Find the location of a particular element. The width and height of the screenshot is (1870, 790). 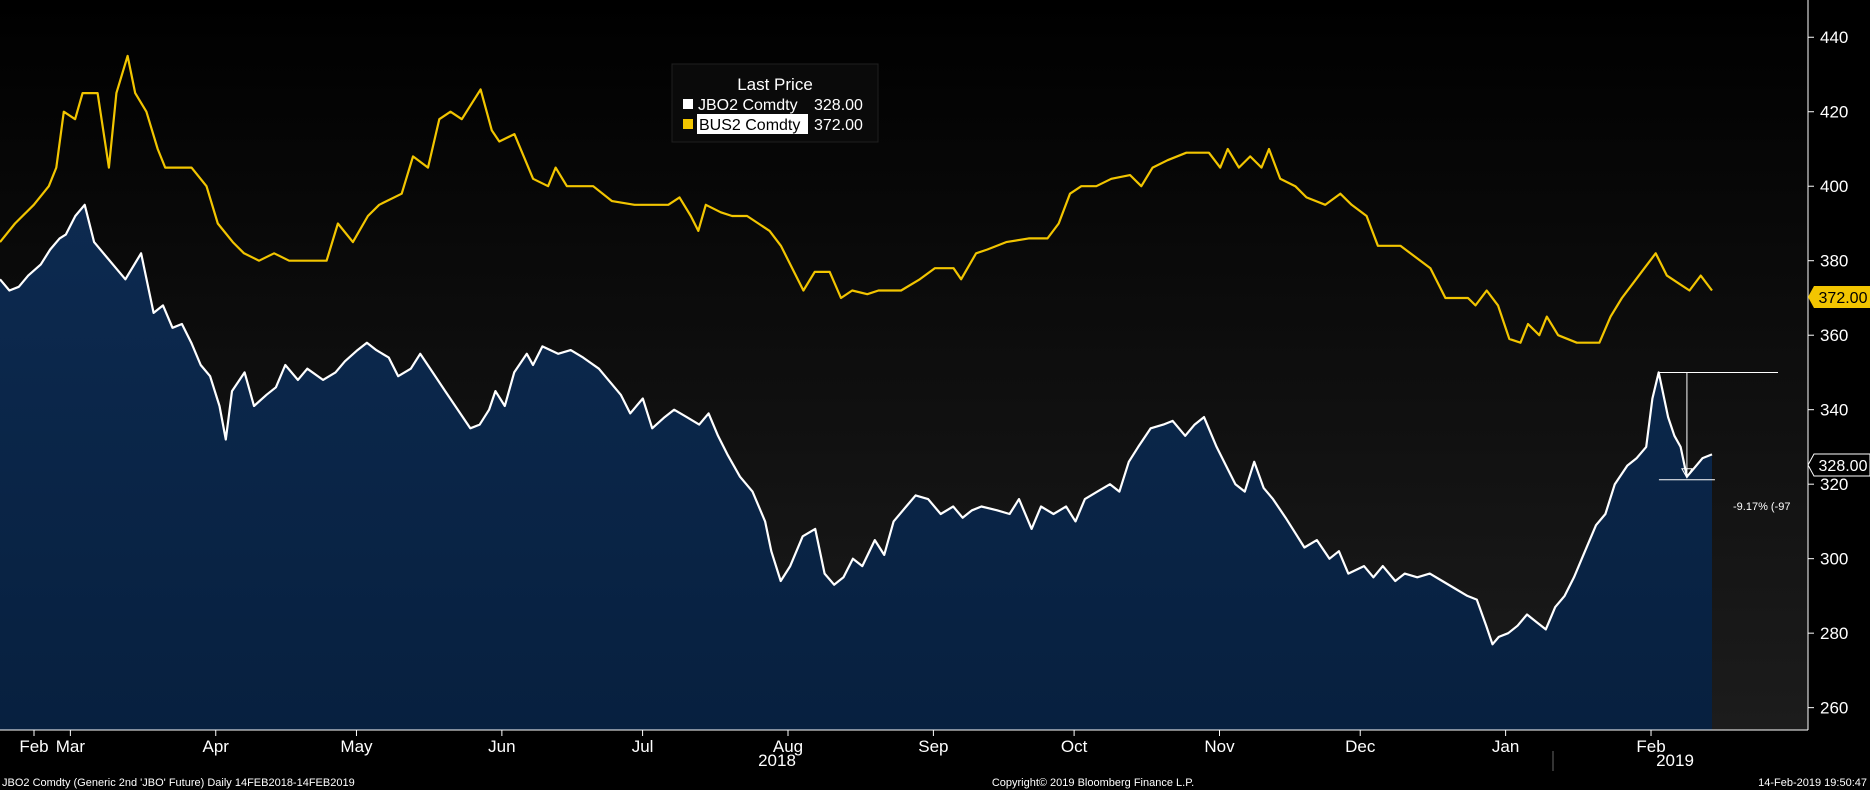

x-tick-label: May is located at coordinates (356, 746).